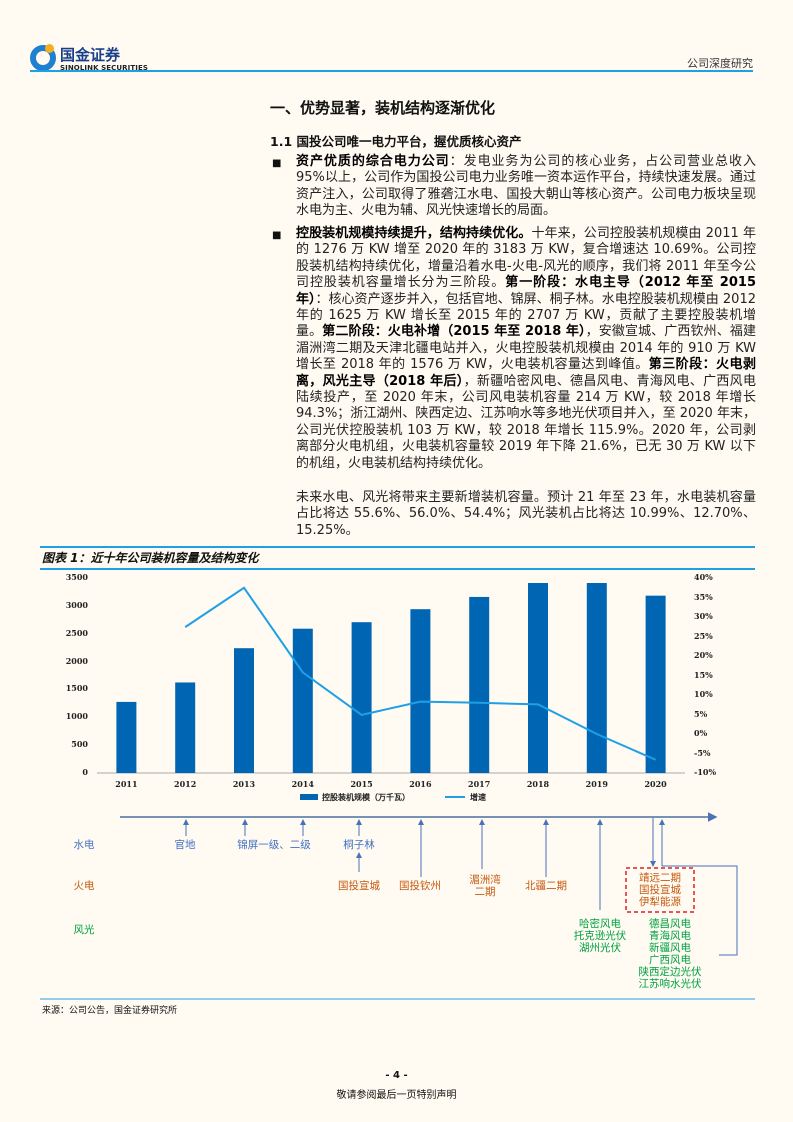 The width and height of the screenshot is (793, 1122). I want to click on label-qinzhou: 国投钦州, so click(420, 886).